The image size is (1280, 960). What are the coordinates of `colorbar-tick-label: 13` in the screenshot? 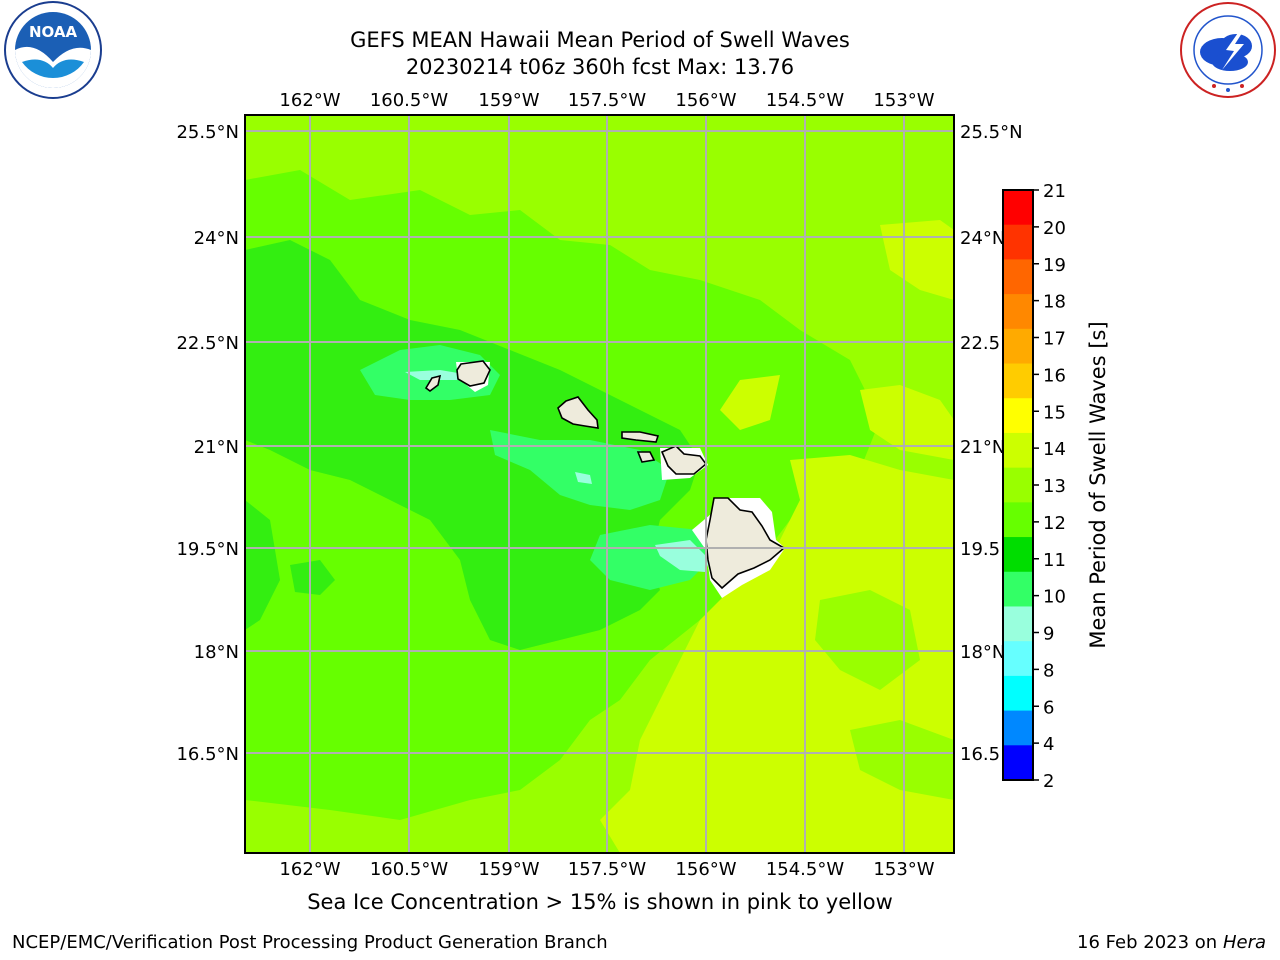 It's located at (1054, 486).